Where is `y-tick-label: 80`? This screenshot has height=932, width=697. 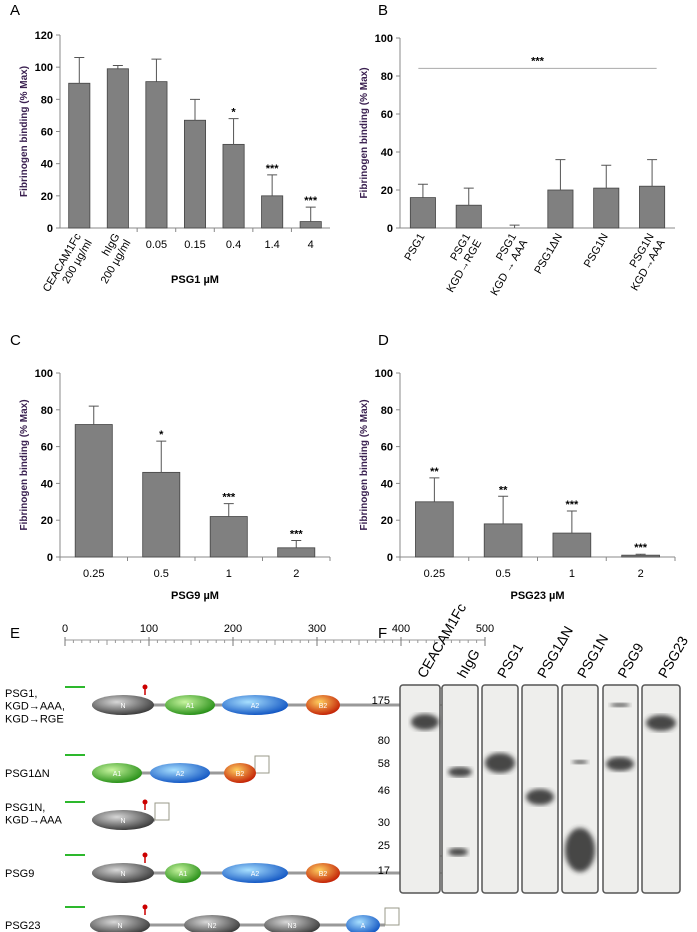
y-tick-label: 80 is located at coordinates (47, 411).